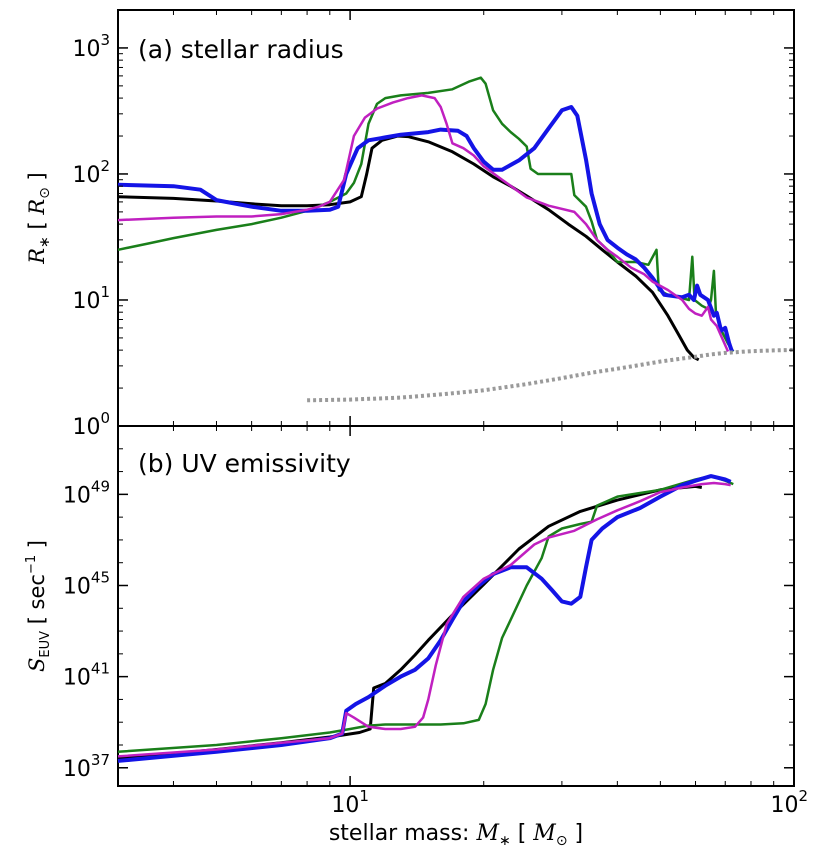  Describe the element at coordinates (91, 424) in the screenshot. I see `a-ytick-label: 10⁰` at that location.